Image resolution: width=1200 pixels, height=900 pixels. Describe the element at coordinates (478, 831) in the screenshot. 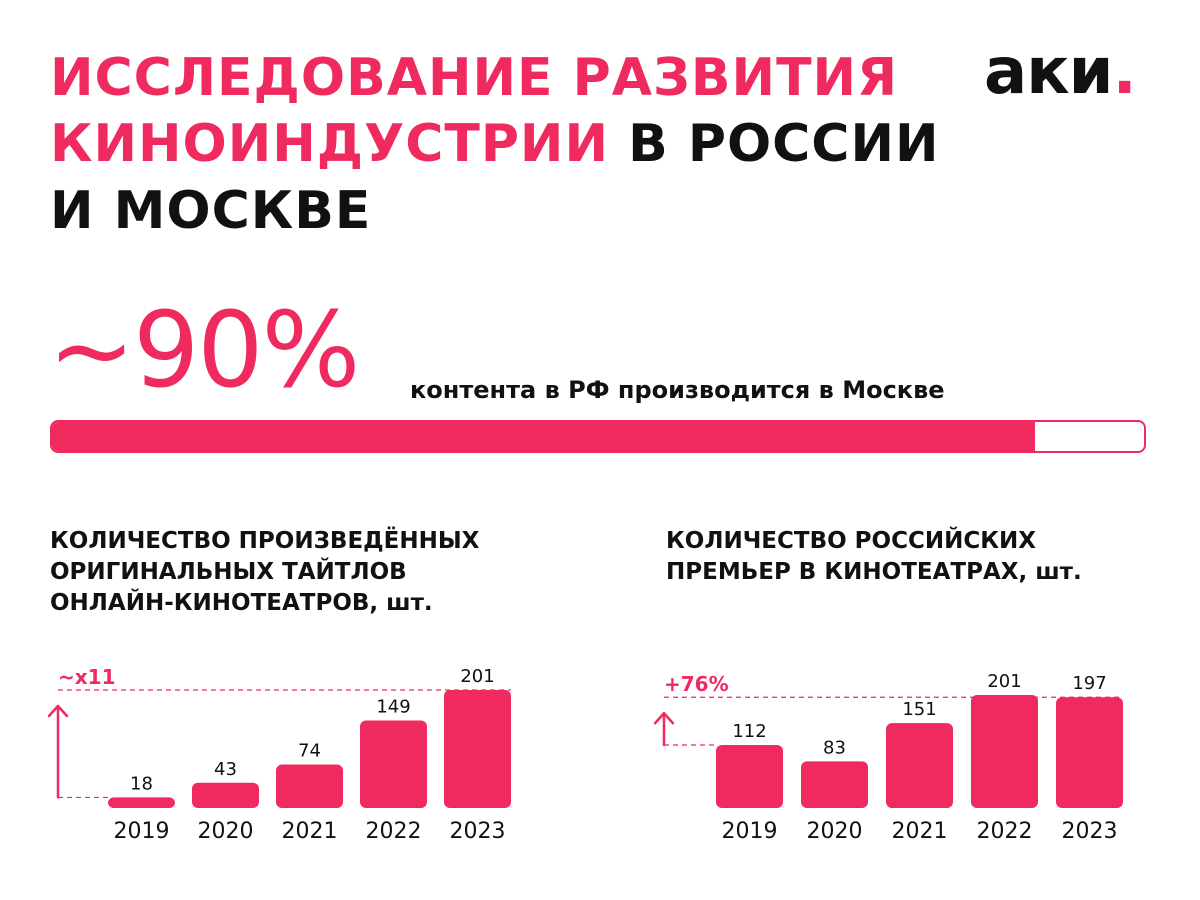

I see `online-titles-category-label: 2023` at that location.